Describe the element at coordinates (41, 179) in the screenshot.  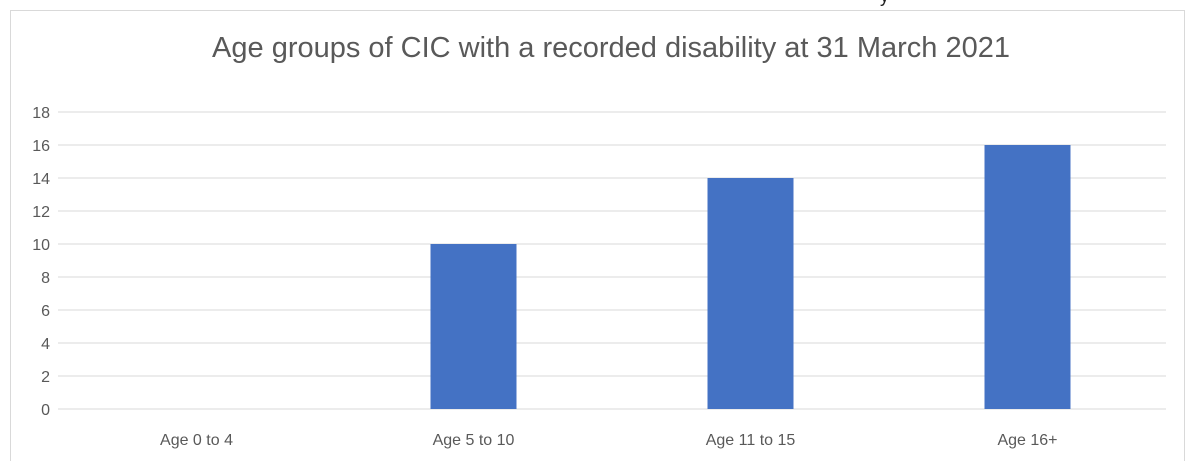
I see `y-tick-label: 14` at that location.